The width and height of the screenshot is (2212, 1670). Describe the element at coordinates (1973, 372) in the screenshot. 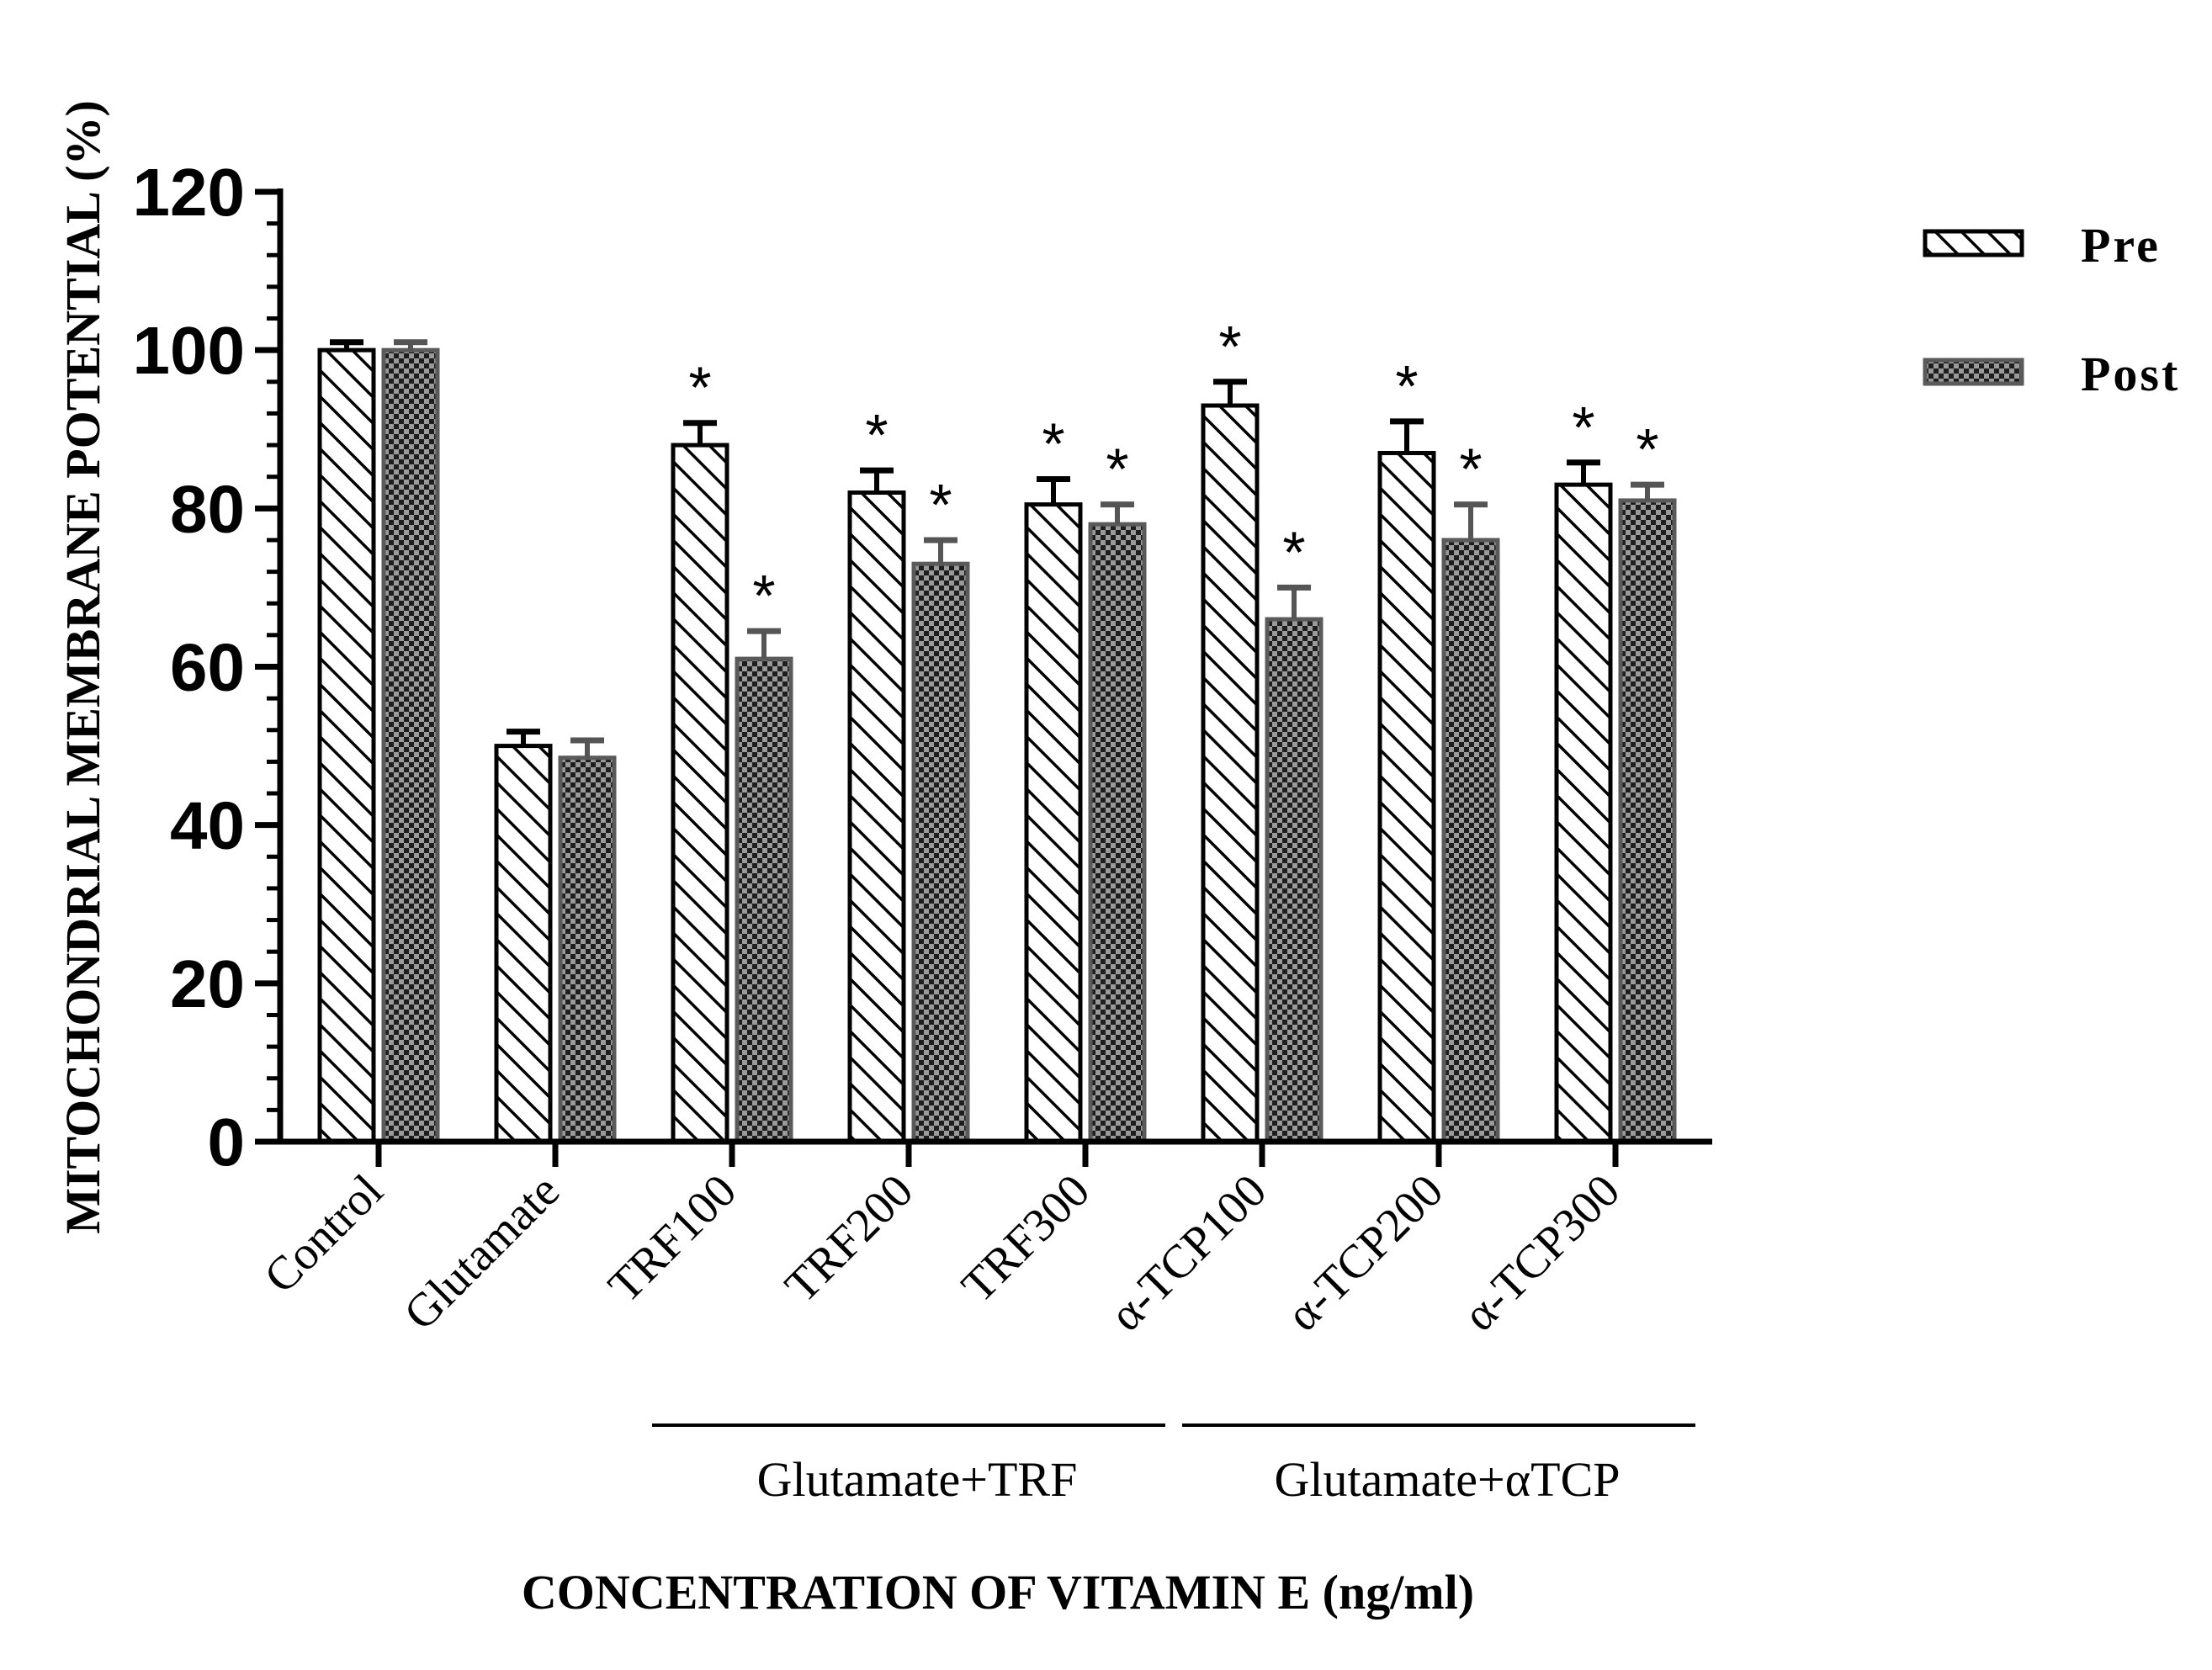

I see `legend-swatch-post` at that location.